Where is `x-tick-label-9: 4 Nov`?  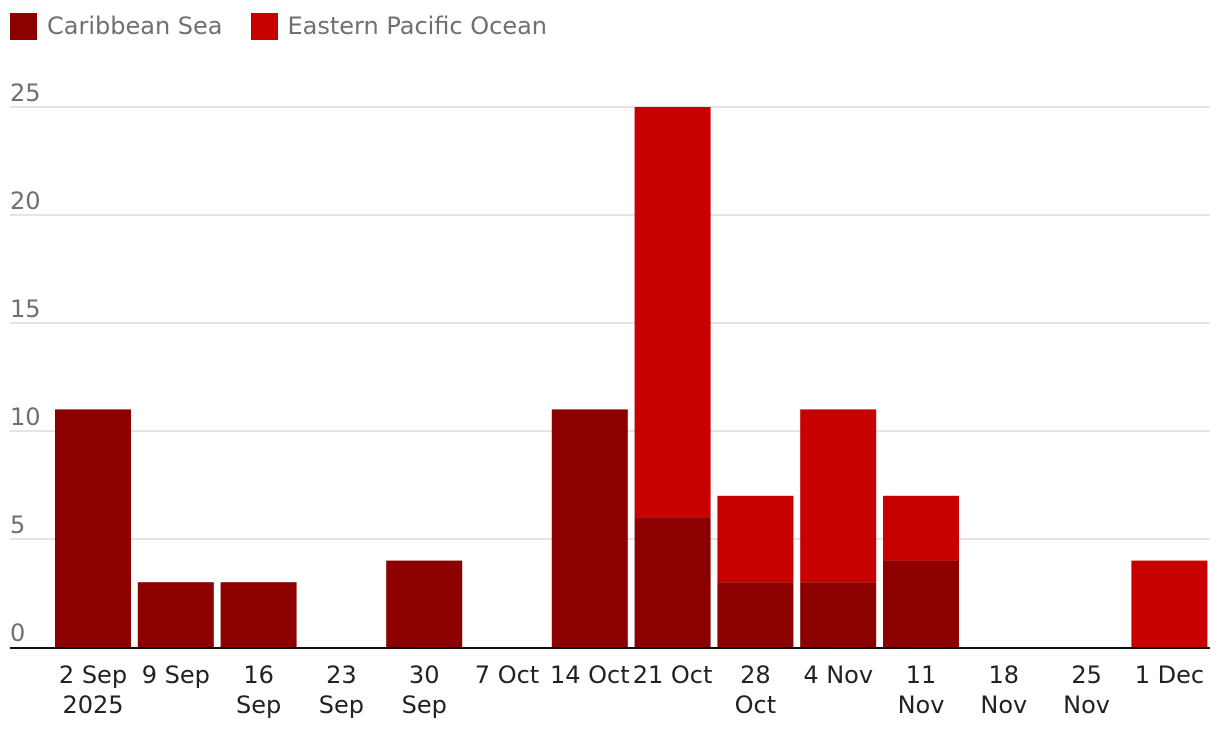 x-tick-label-9: 4 Nov is located at coordinates (838, 675).